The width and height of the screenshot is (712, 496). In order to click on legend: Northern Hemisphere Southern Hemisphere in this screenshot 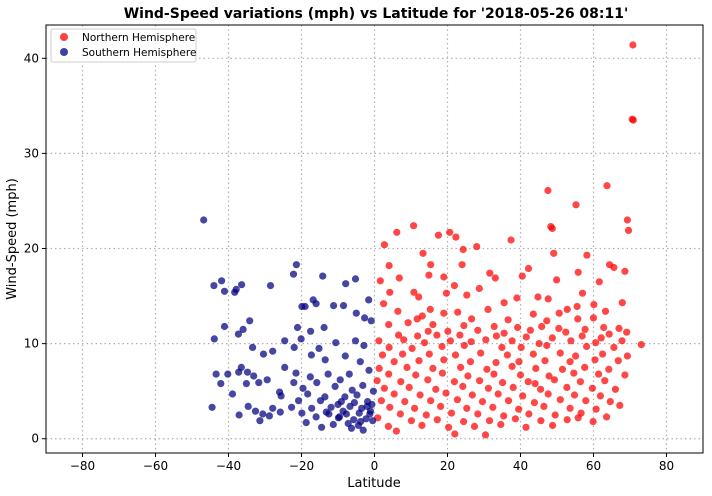, I will do `click(123, 45)`.